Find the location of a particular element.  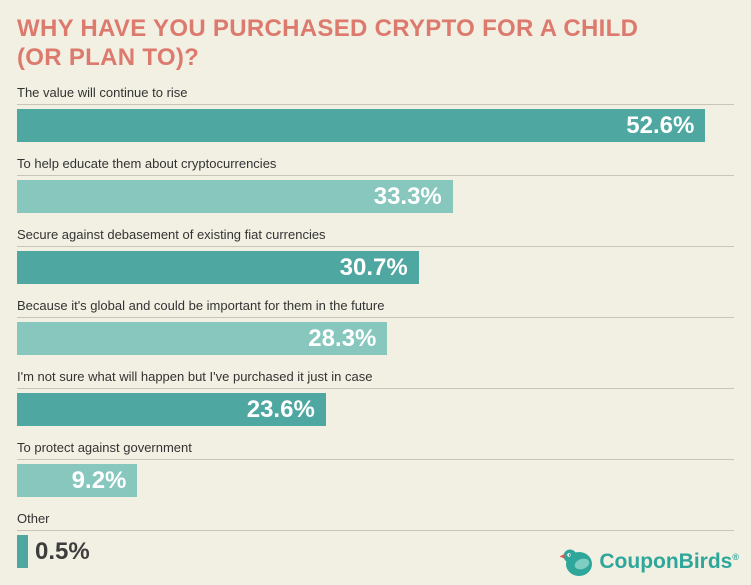

bar-track: 0.5% is located at coordinates (375, 551).